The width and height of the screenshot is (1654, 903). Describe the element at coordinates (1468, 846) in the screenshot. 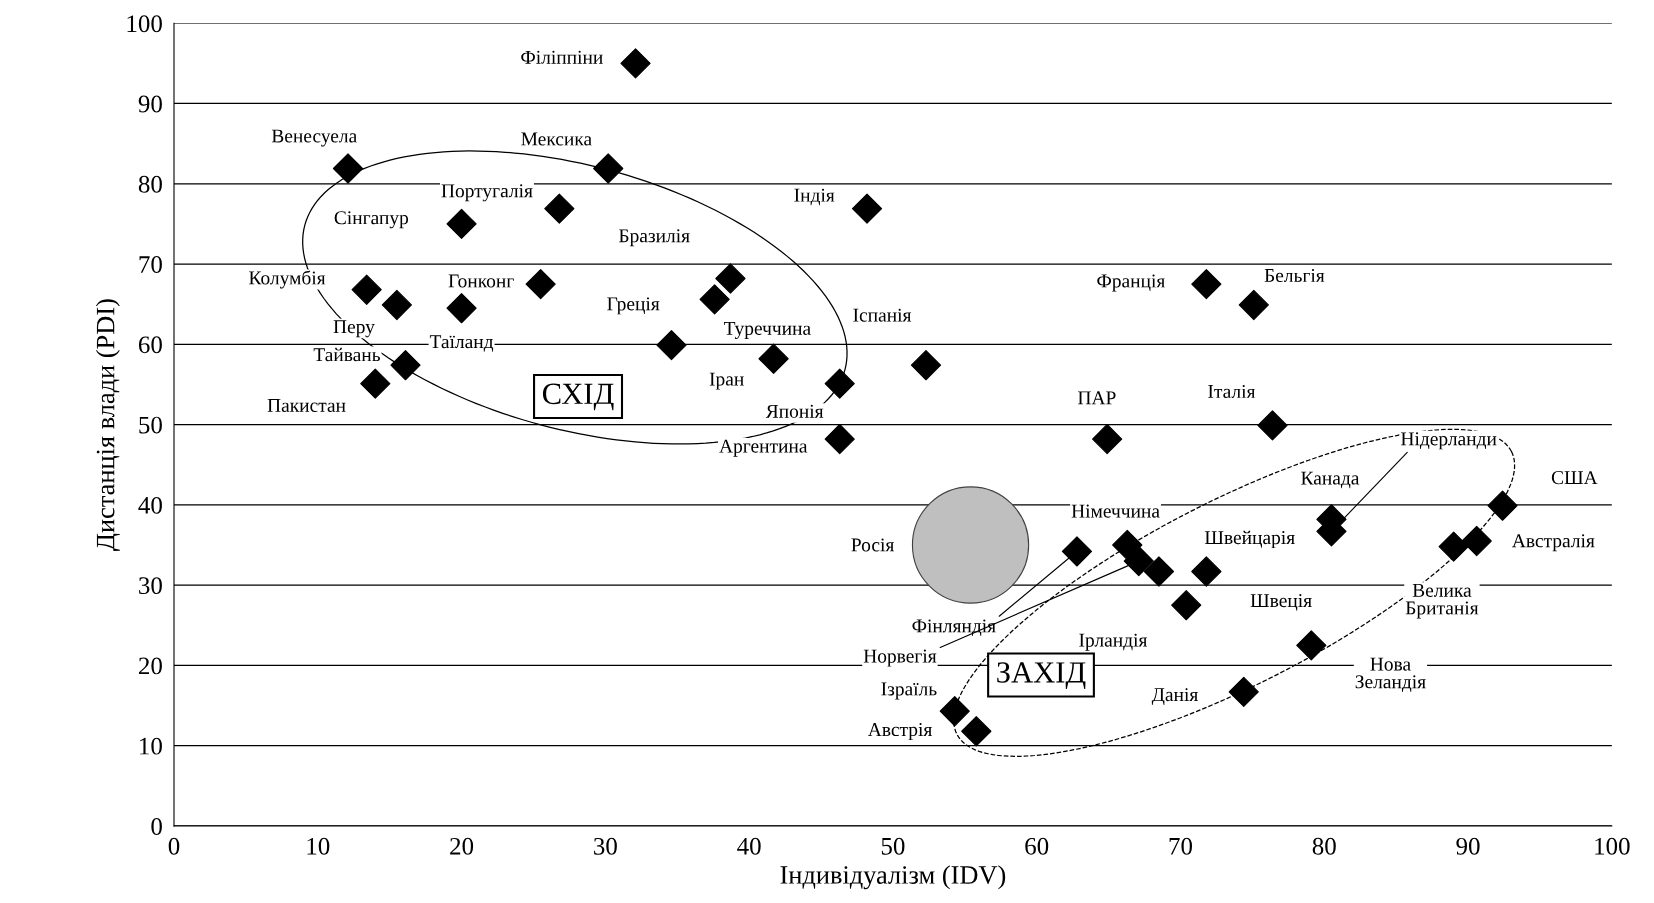

I see `x-tick-label: 90` at that location.